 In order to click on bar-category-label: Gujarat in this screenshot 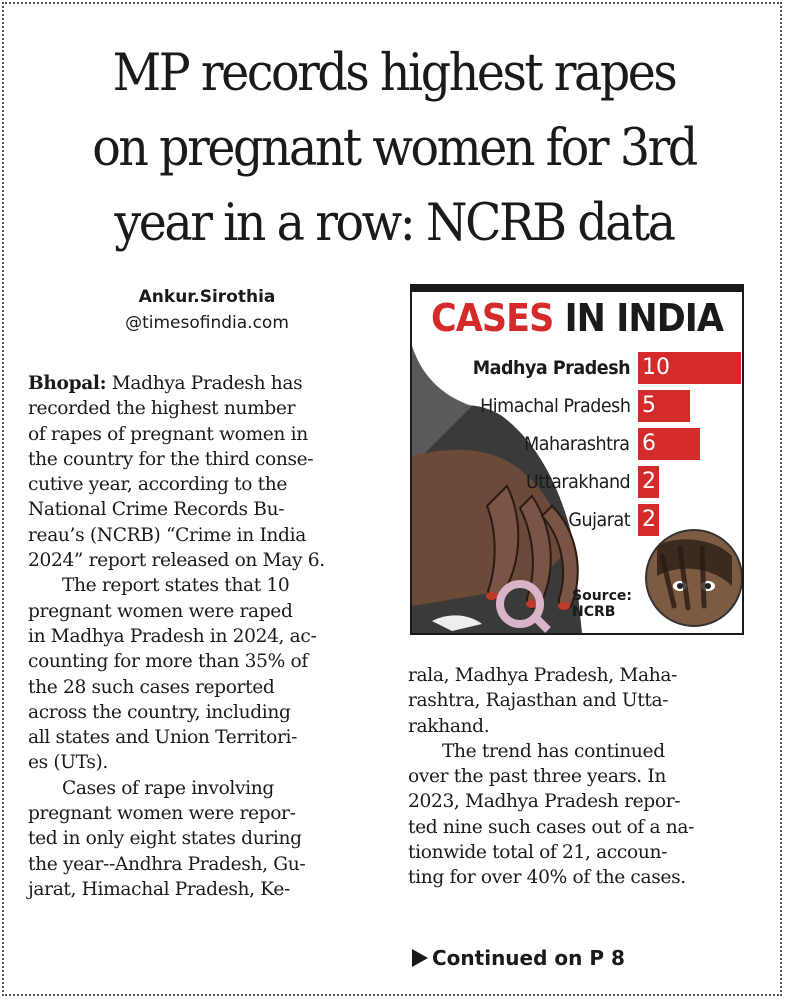, I will do `click(599, 520)`.